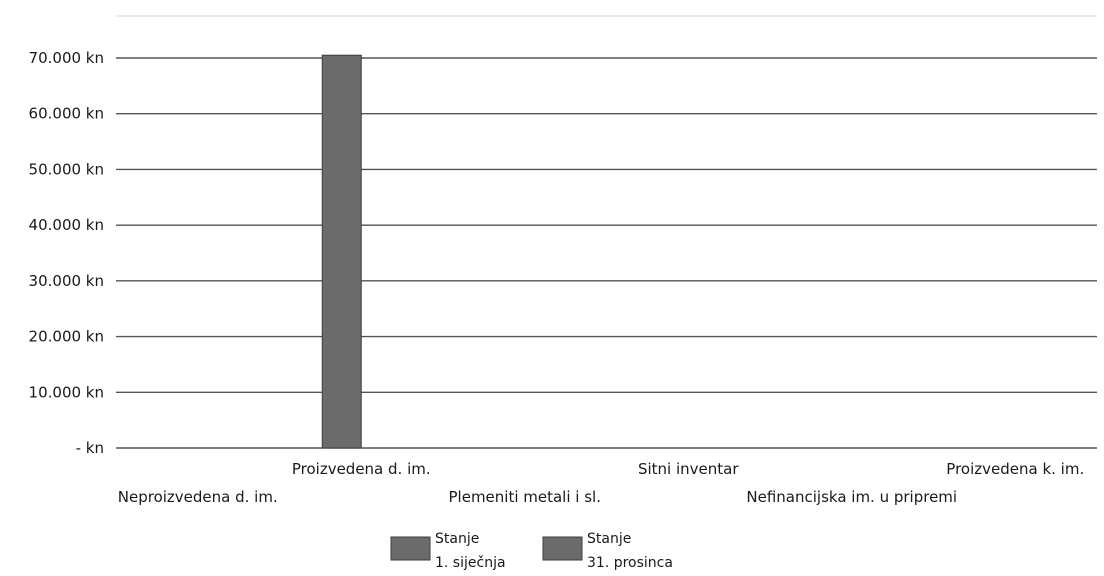  What do you see at coordinates (90, 448) in the screenshot?
I see `y-tick-label: - kn` at bounding box center [90, 448].